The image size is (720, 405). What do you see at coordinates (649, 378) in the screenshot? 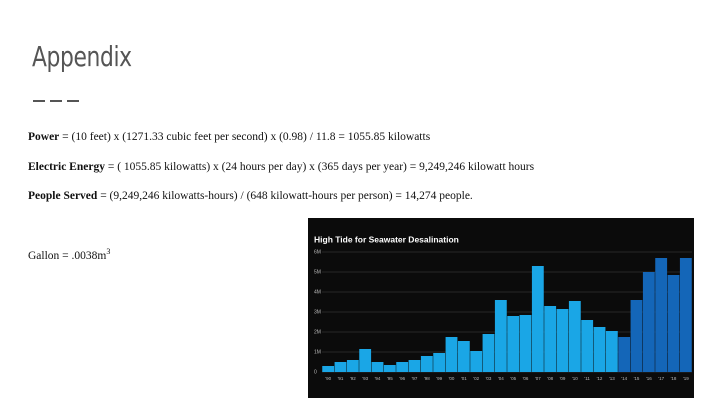
I see `x-tick-label: '16` at bounding box center [649, 378].